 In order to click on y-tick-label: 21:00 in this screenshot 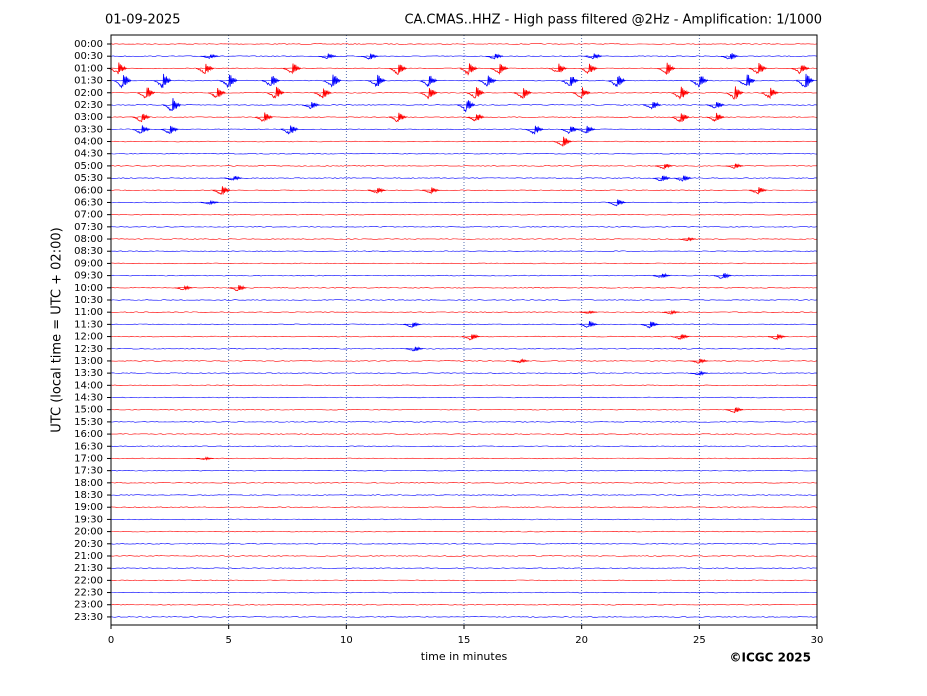, I will do `click(88, 556)`.